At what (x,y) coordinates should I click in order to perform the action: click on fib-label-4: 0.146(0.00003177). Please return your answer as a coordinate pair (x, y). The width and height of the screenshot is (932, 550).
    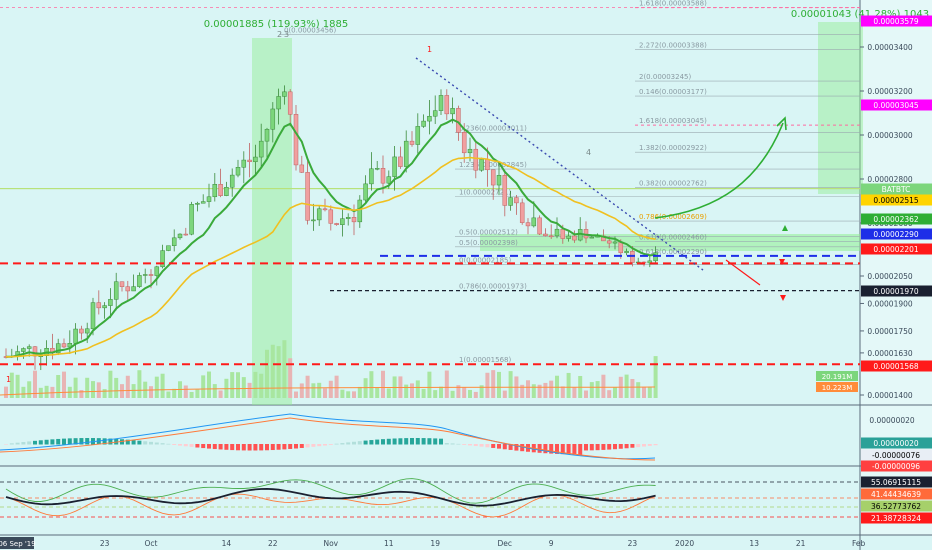
    Looking at the image, I should click on (673, 92).